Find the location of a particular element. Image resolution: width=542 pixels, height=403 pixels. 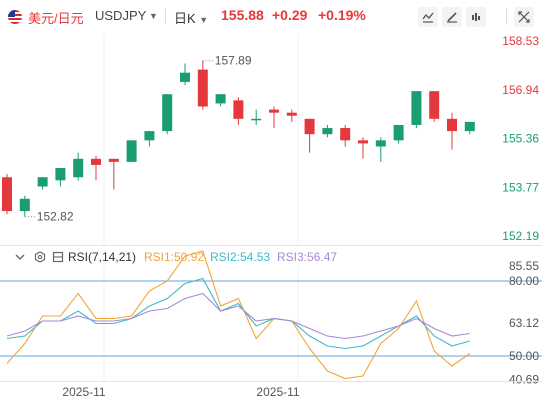

period-label: 日K is located at coordinates (185, 18).